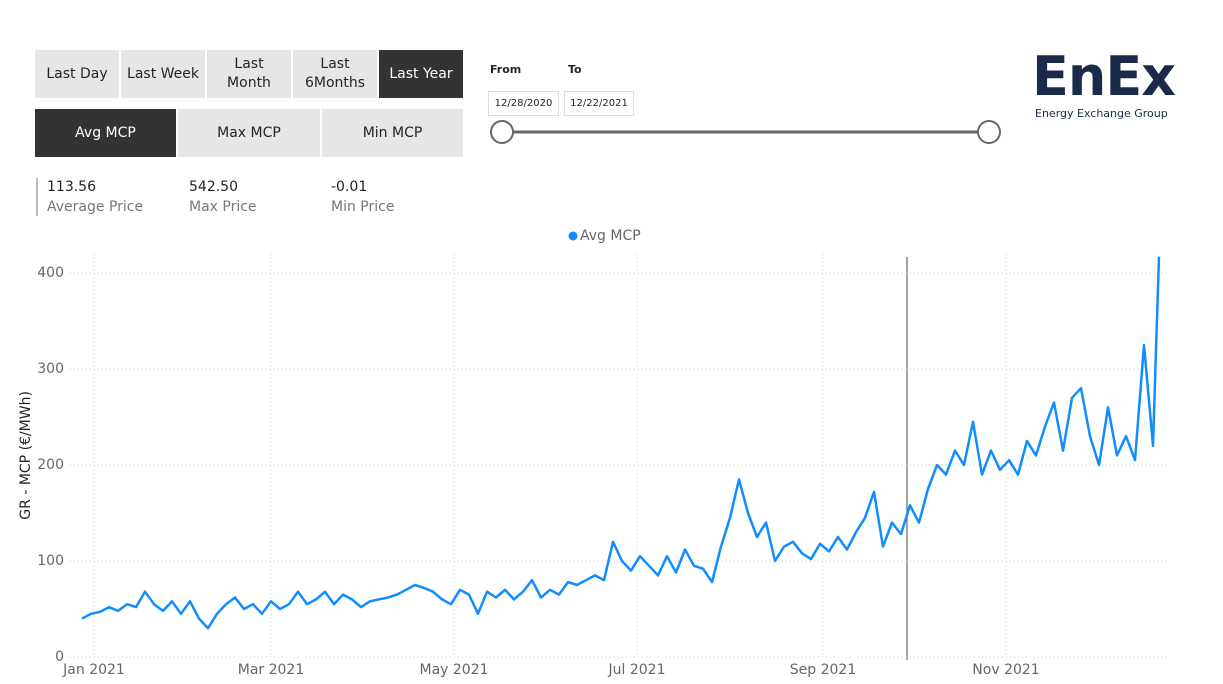 Image resolution: width=1223 pixels, height=684 pixels. I want to click on to-label: To, so click(575, 69).